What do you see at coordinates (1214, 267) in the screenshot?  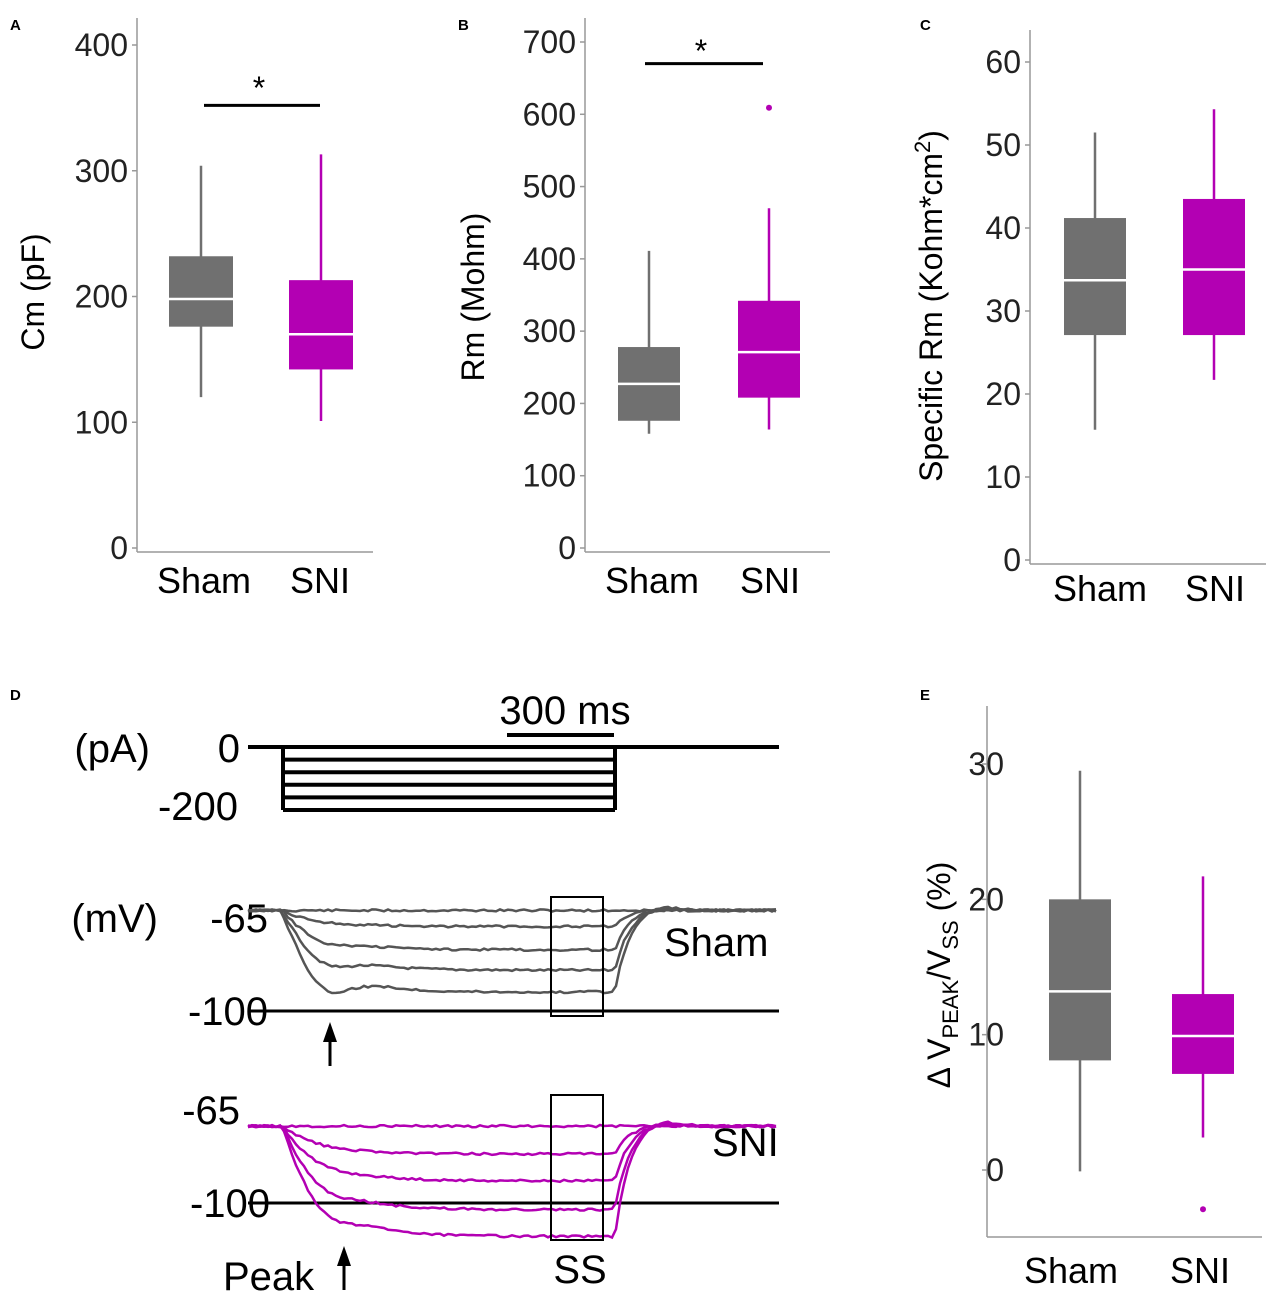 I see `panel-c-sni-box` at bounding box center [1214, 267].